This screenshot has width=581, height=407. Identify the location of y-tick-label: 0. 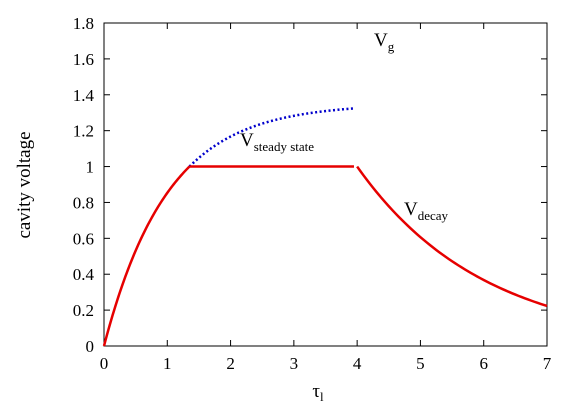
(90, 346).